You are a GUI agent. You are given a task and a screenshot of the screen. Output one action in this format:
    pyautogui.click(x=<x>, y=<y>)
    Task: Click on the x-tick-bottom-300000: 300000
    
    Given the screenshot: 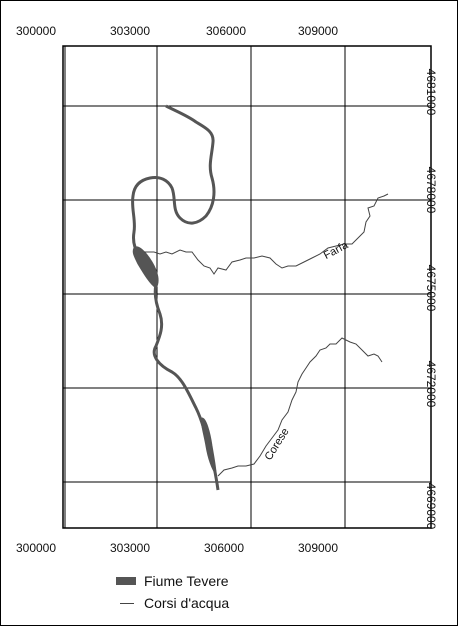 What is the action you would take?
    pyautogui.click(x=36, y=548)
    